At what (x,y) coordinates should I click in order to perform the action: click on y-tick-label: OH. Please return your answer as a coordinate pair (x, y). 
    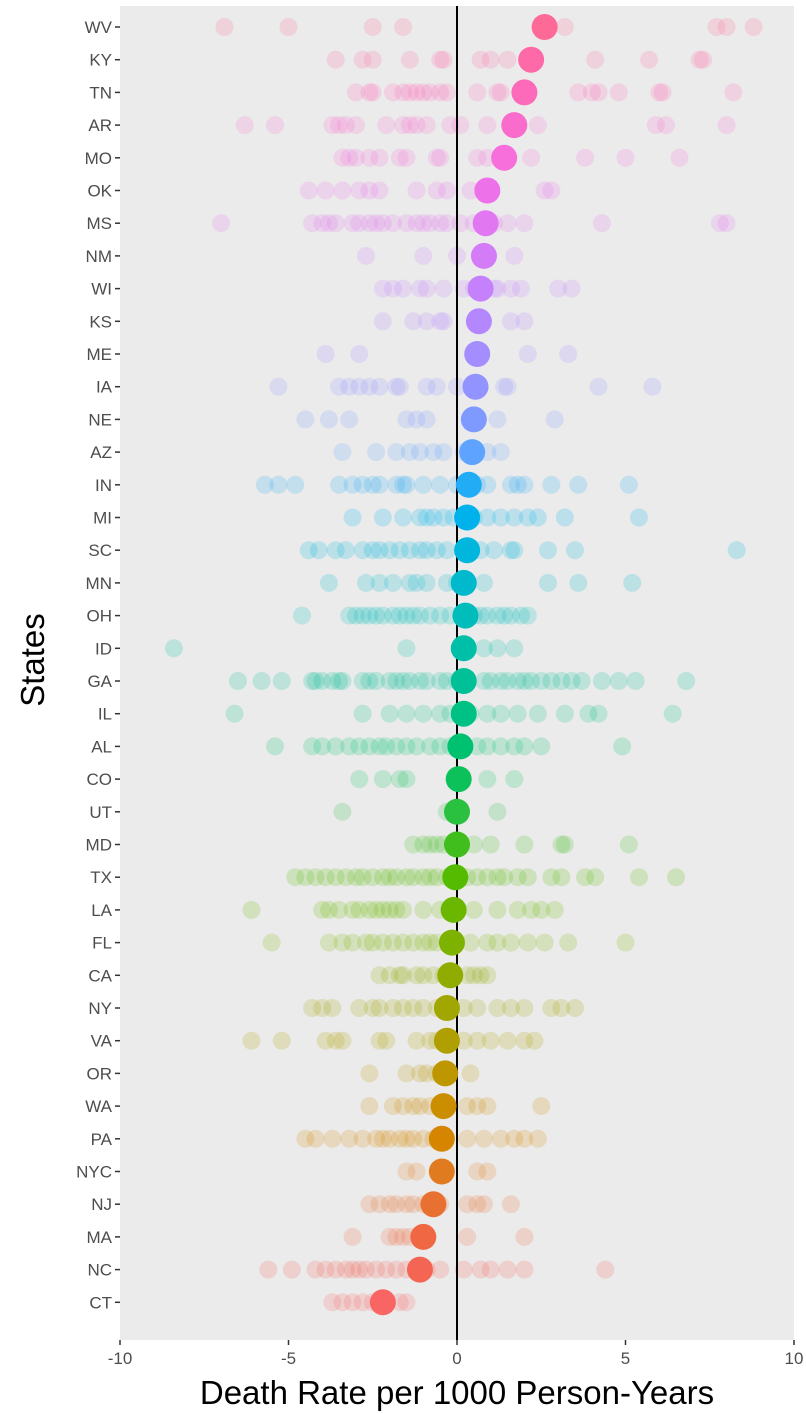
    Looking at the image, I should click on (100, 616).